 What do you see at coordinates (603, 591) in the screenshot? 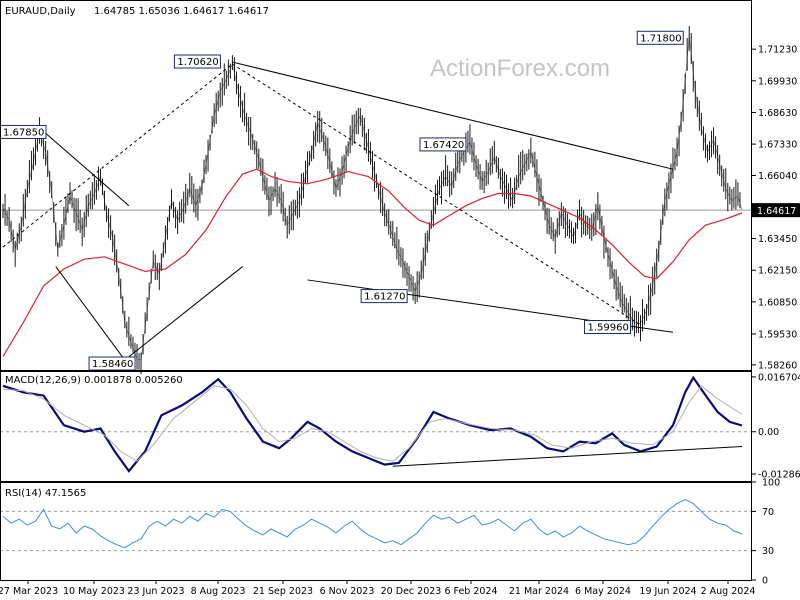
I see `x-tick-label: 6 May 2024` at bounding box center [603, 591].